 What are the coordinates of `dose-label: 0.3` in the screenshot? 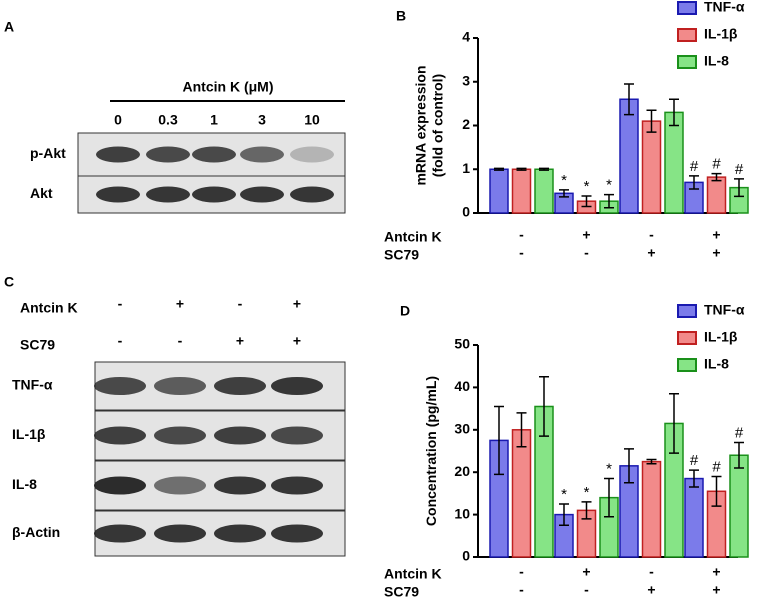 It's located at (168, 120).